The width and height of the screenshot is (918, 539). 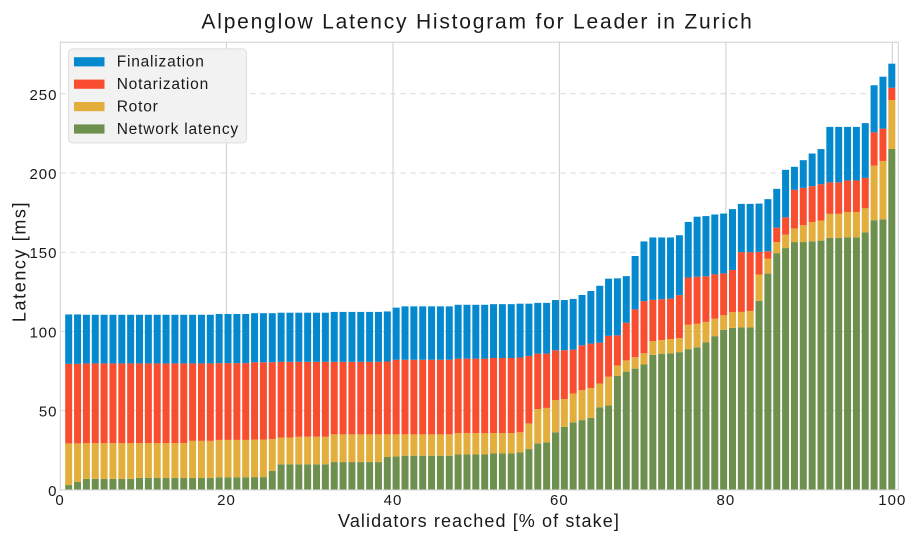 What do you see at coordinates (559, 500) in the screenshot?
I see `svg-text: 60` at bounding box center [559, 500].